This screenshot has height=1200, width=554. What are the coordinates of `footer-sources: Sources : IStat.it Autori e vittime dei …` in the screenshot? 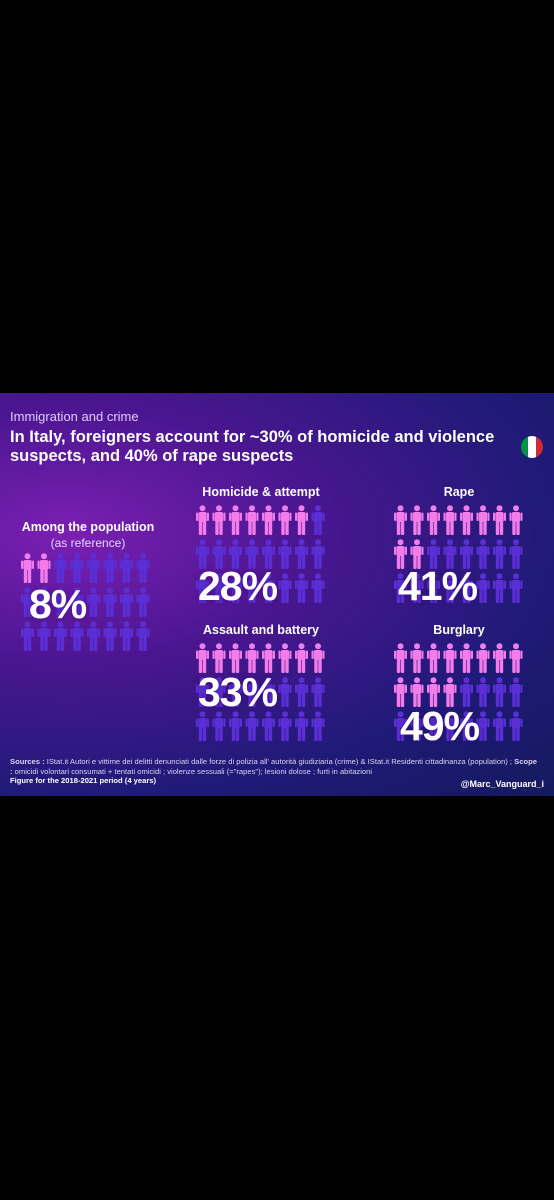 It's located at (275, 771).